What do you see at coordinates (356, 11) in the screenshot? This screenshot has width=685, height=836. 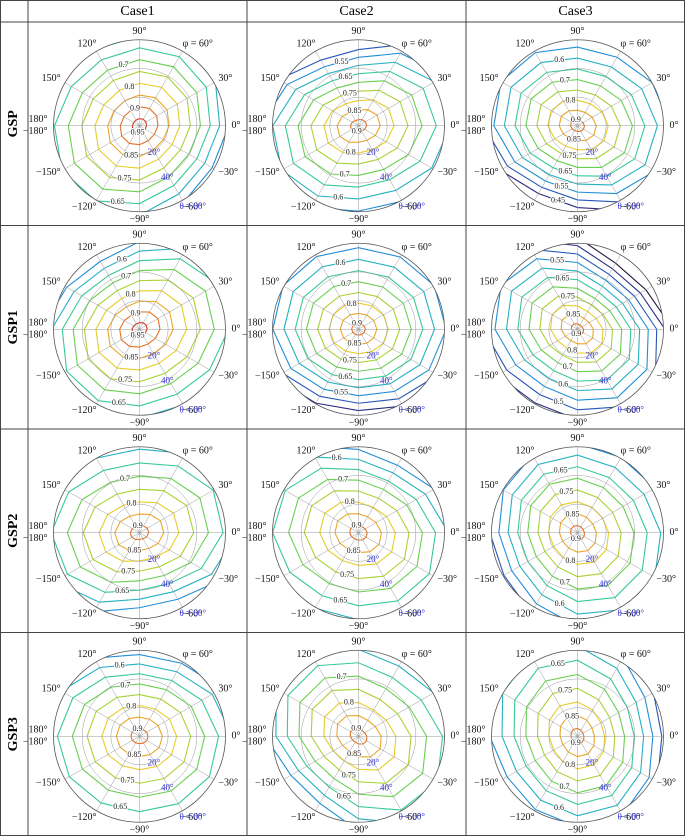 I see `column-header: Case2` at bounding box center [356, 11].